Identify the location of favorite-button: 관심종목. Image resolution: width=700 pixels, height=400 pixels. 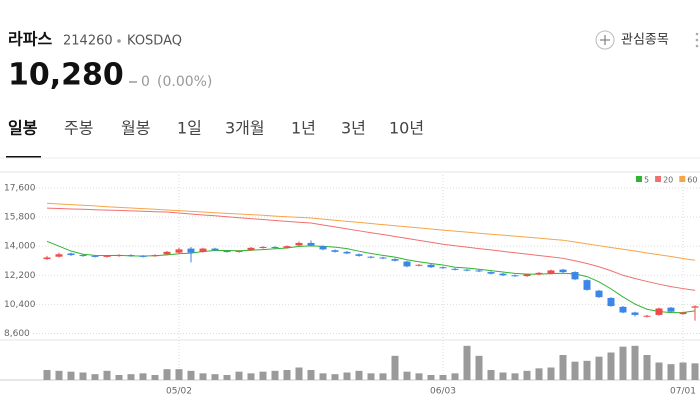
(632, 40).